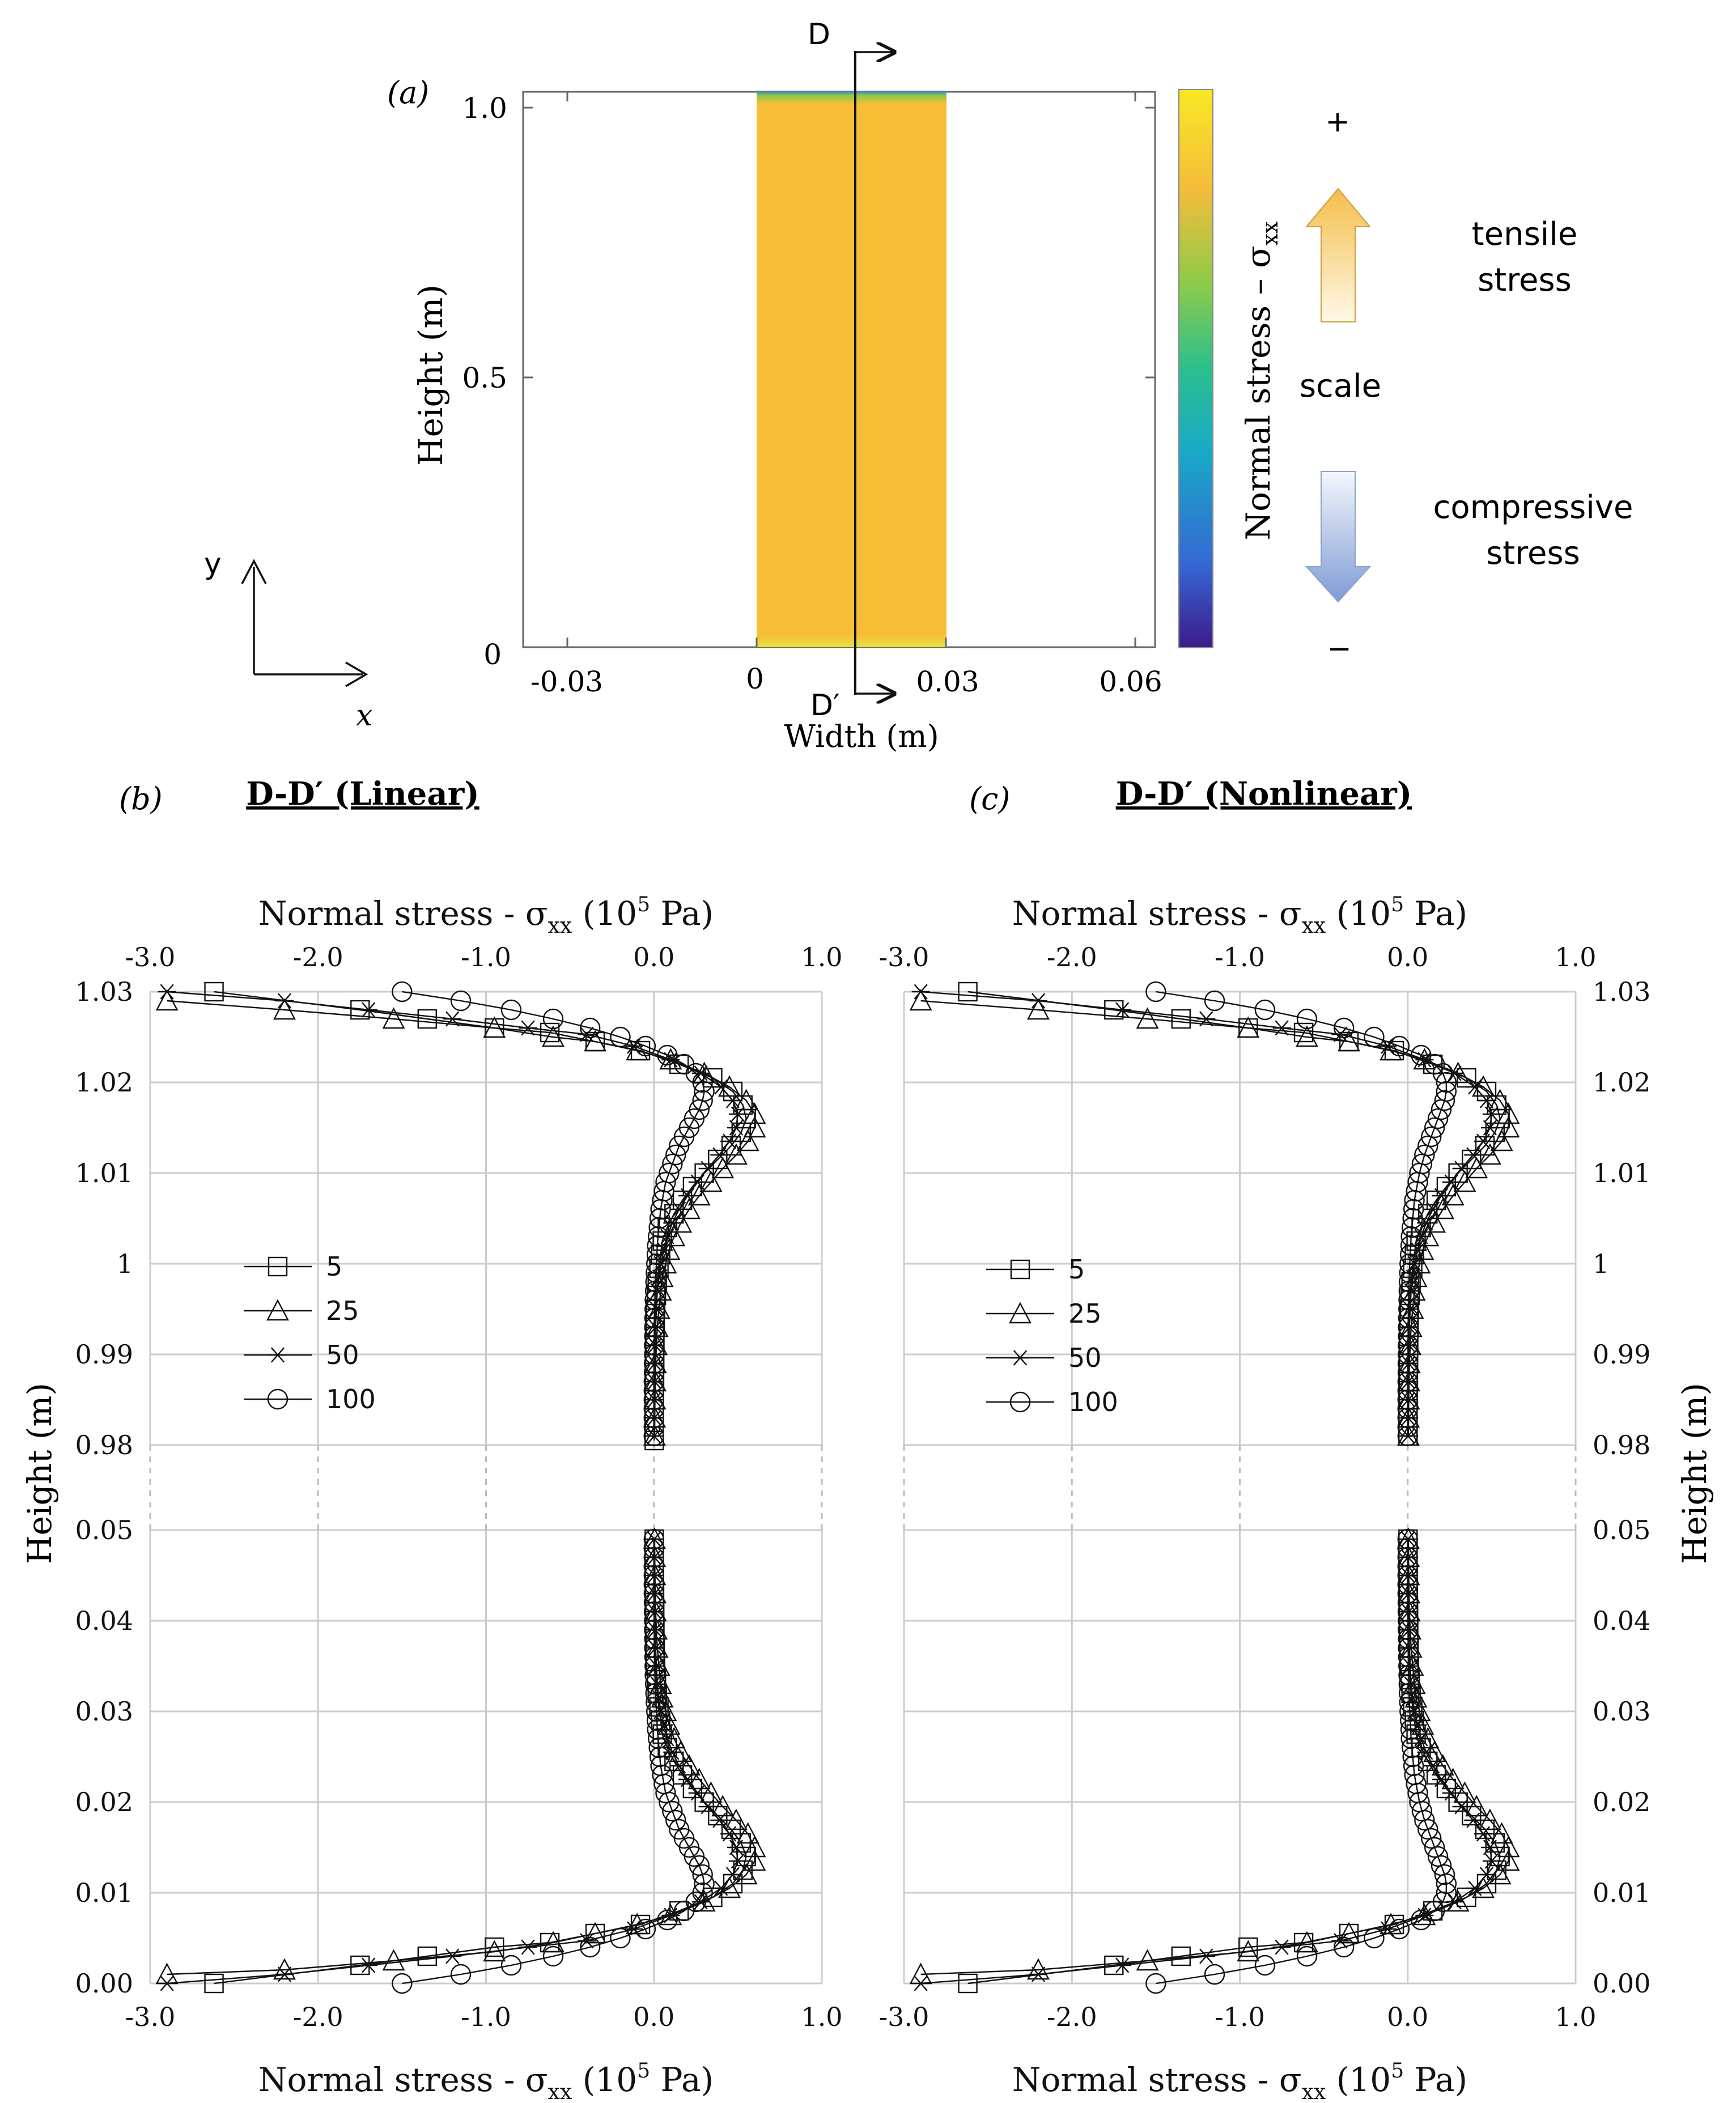 The image size is (1736, 2103). Describe the element at coordinates (430, 375) in the screenshot. I see `panel-a-ylabel: Height (m)` at that location.